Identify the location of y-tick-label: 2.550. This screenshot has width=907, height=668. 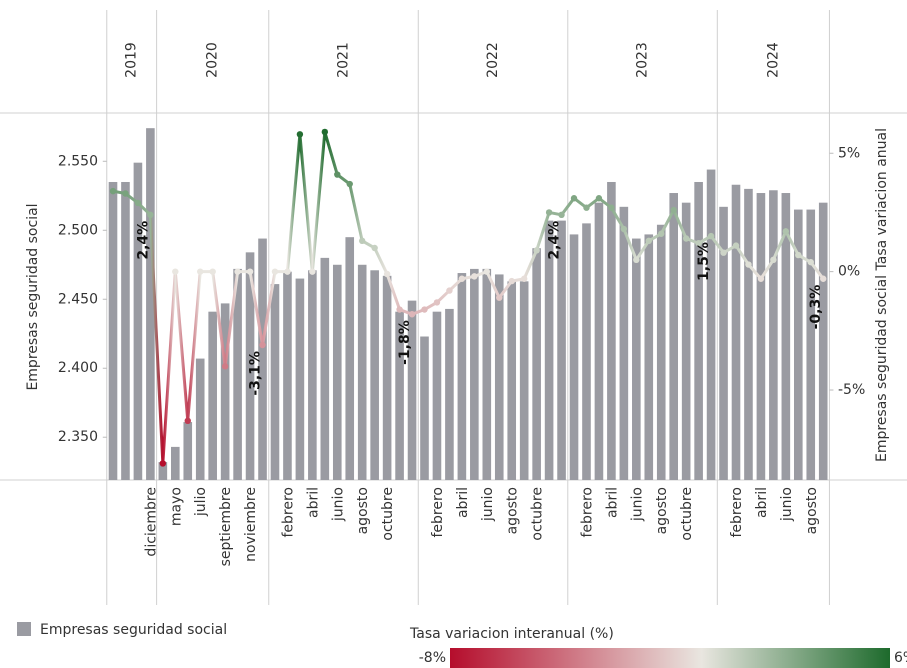
(78, 161).